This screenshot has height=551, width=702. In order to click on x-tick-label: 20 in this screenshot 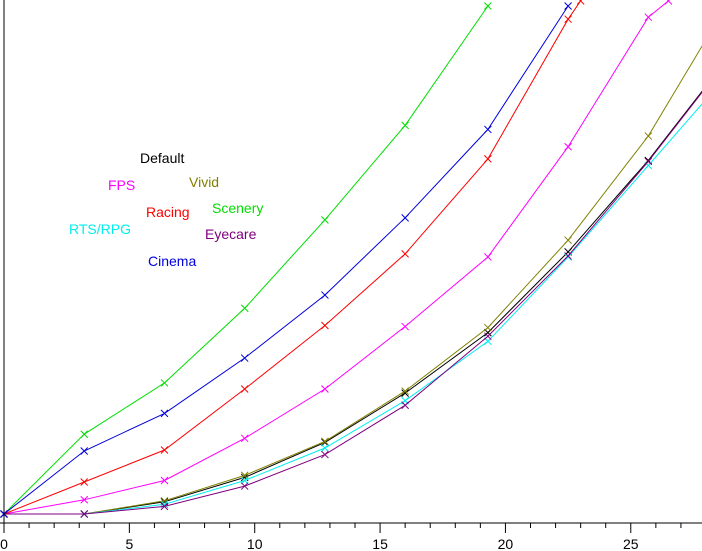, I will do `click(506, 543)`.